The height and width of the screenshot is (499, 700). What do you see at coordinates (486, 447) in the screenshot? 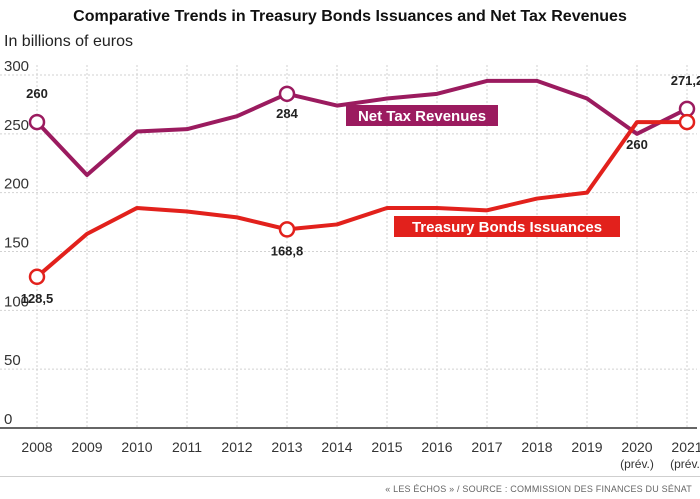
I see `x-tick-label: 2017` at bounding box center [486, 447].